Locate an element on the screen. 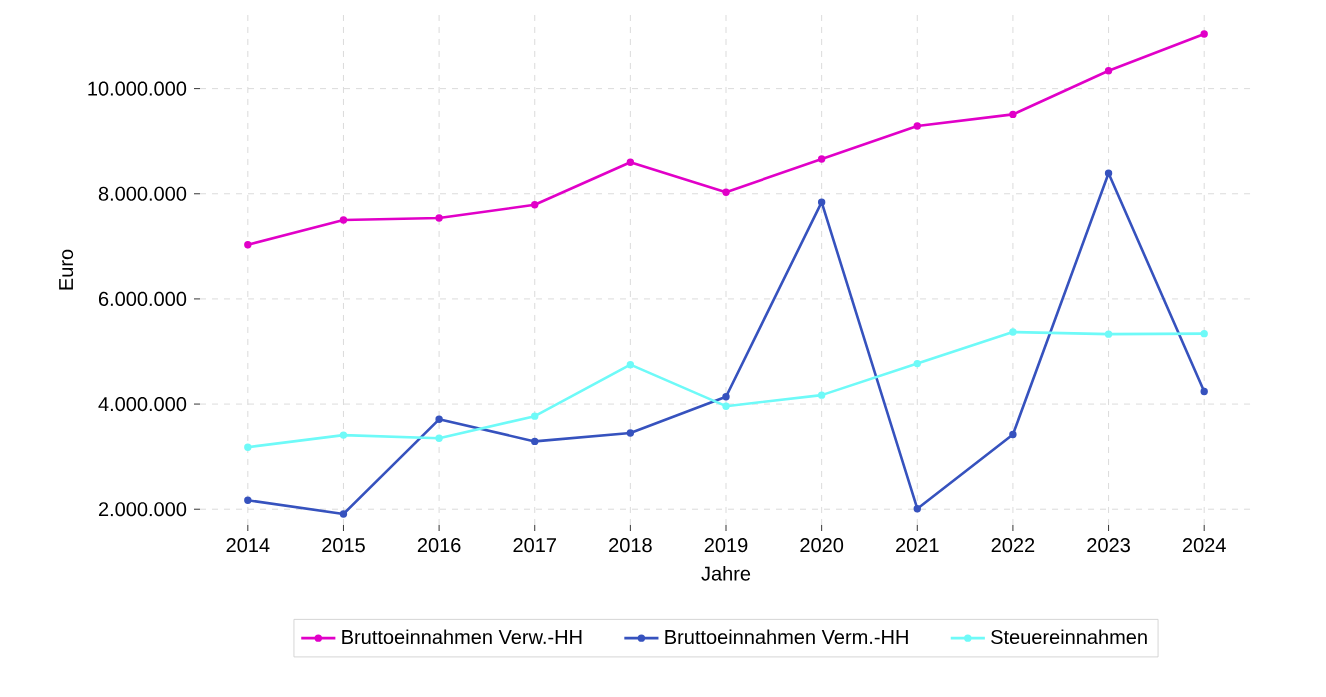 This screenshot has width=1326, height=697. y-tick-label: 8.000.000 is located at coordinates (142, 193).